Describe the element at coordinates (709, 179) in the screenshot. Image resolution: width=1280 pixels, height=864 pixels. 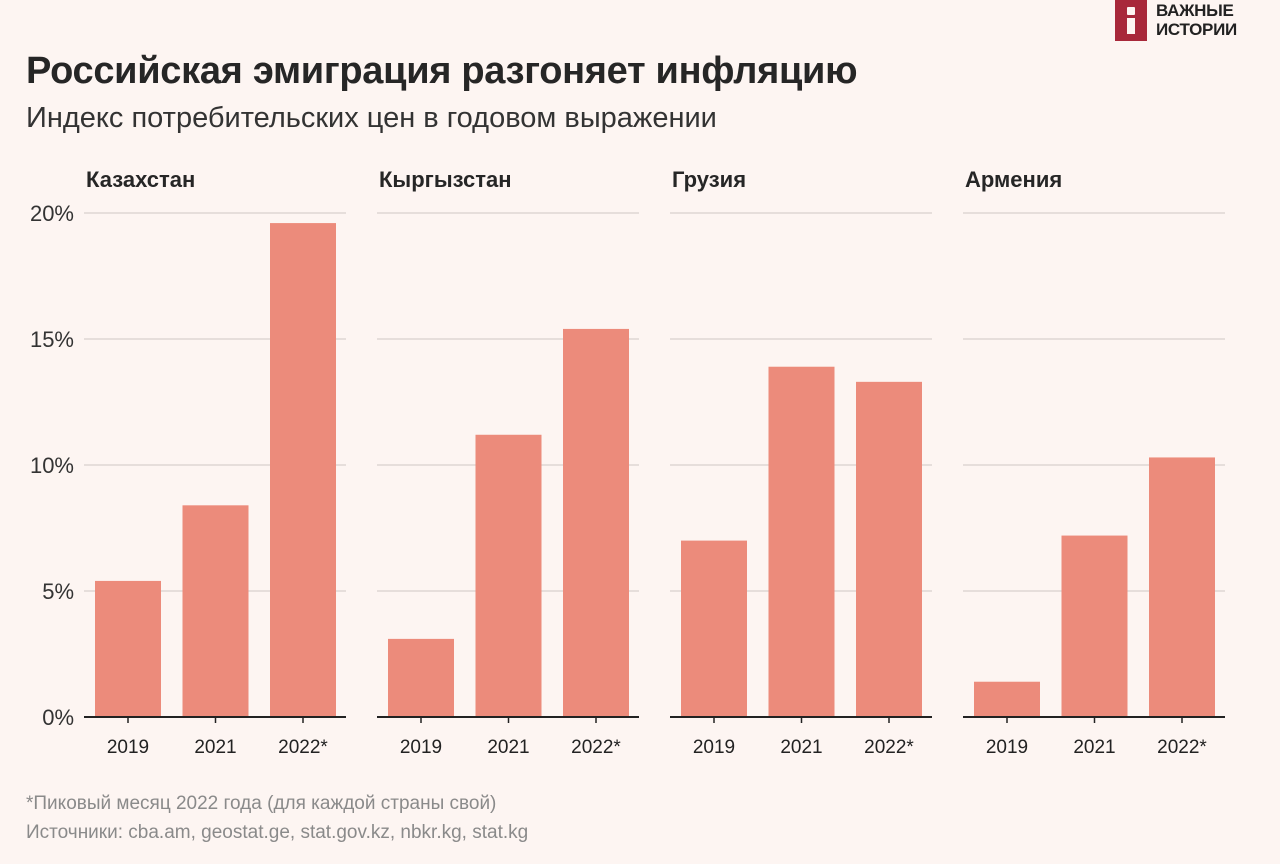
I see `panel-title: Грузия` at that location.